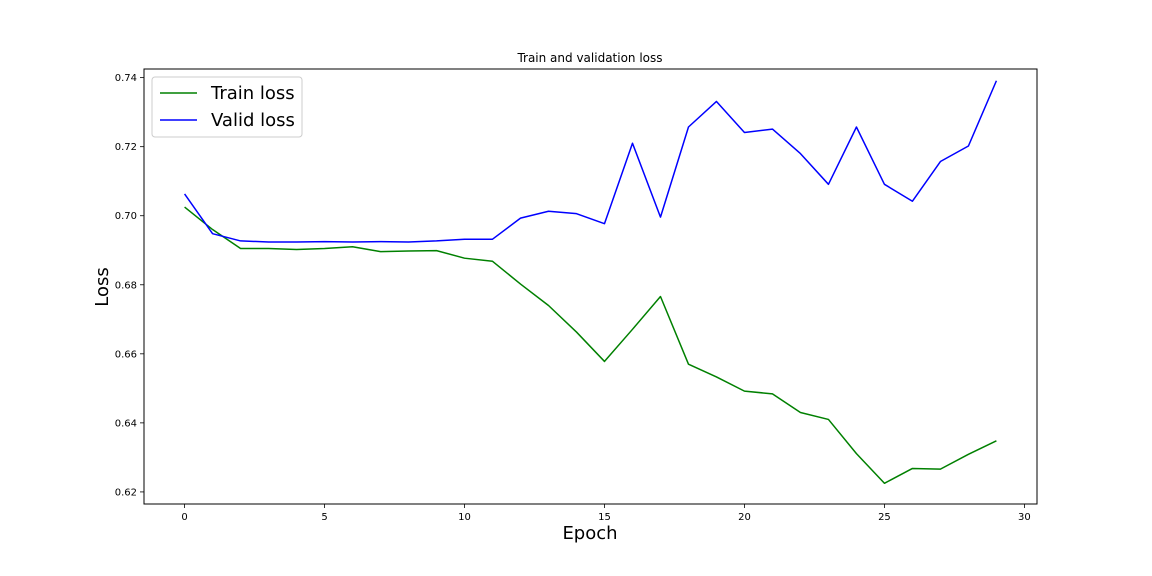  I want to click on y-tick-label: 0.70, so click(126, 216).